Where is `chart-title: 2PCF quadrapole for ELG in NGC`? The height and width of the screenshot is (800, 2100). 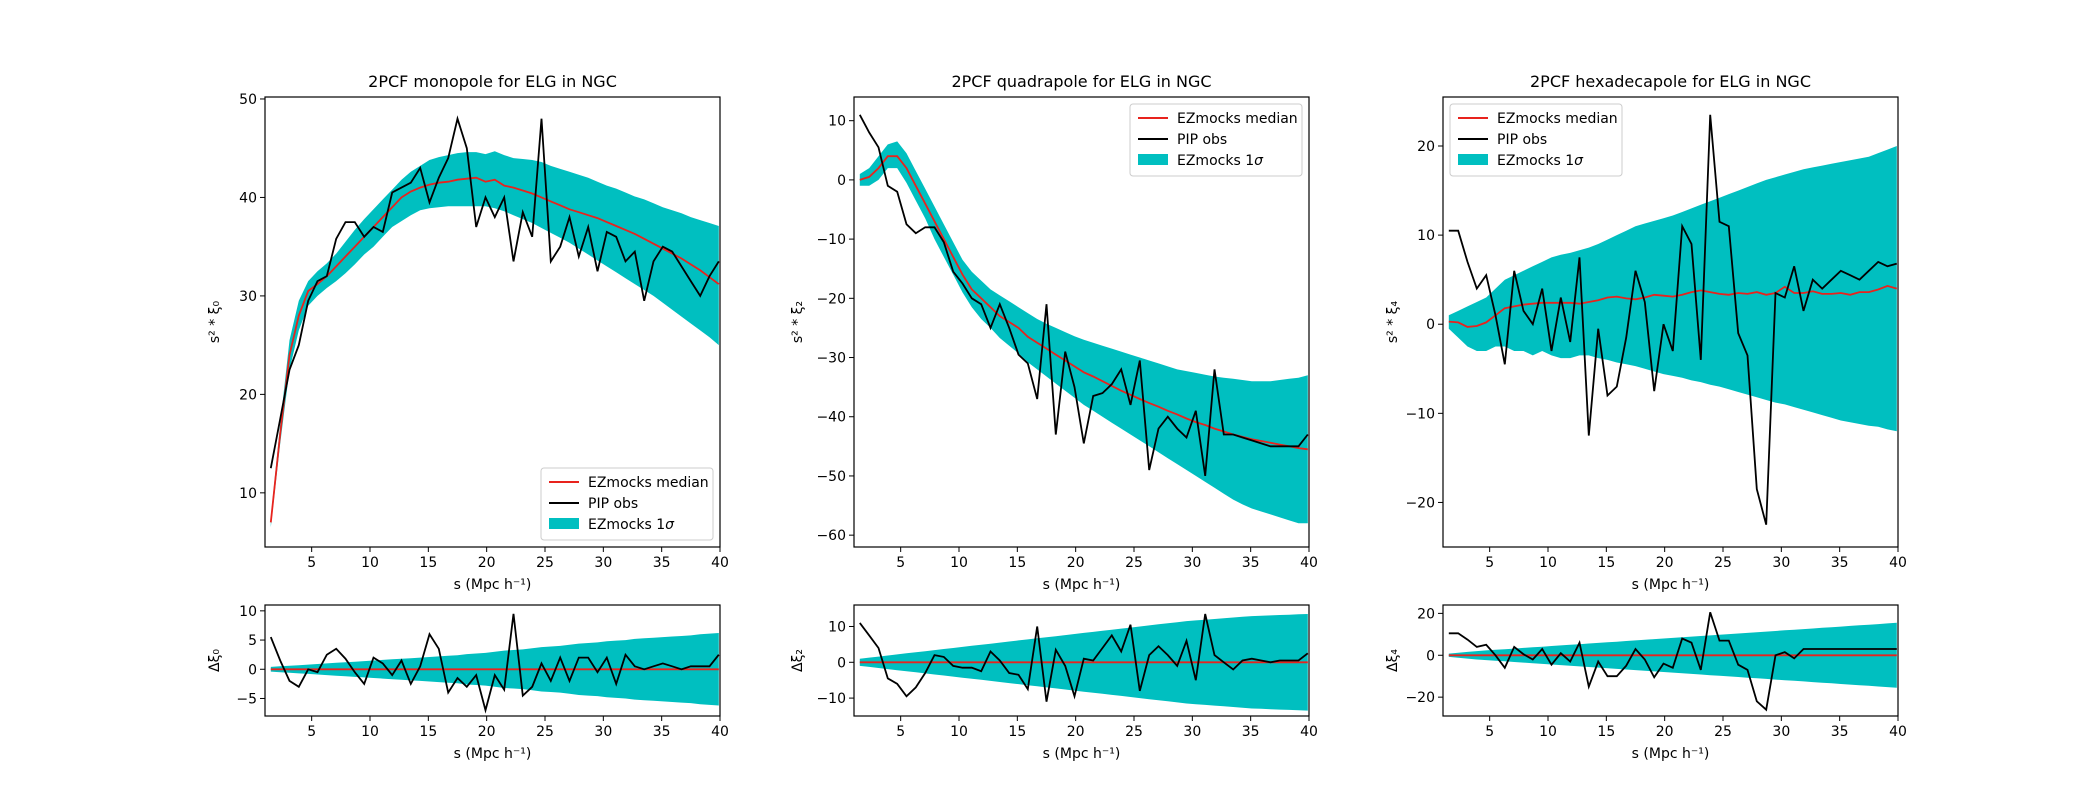
chart-title: 2PCF quadrapole for ELG in NGC is located at coordinates (1081, 81).